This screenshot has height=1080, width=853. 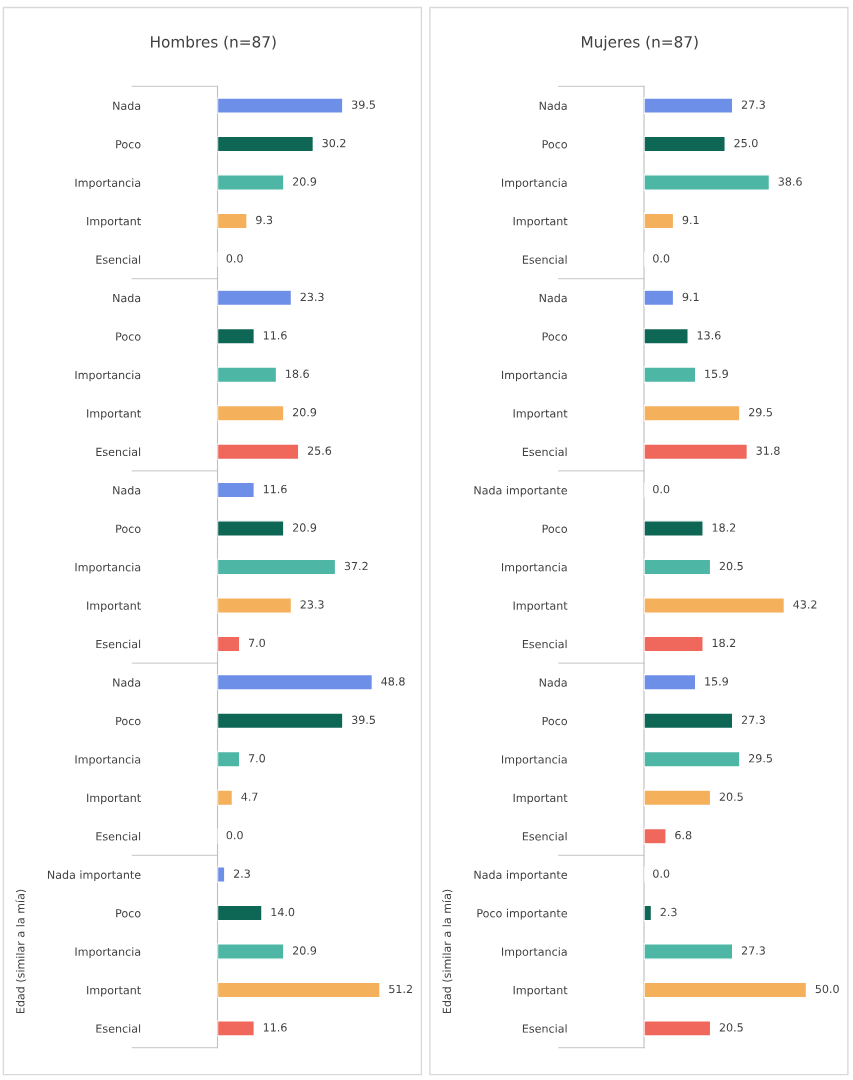 I want to click on data-label: 4.7, so click(x=249, y=796).